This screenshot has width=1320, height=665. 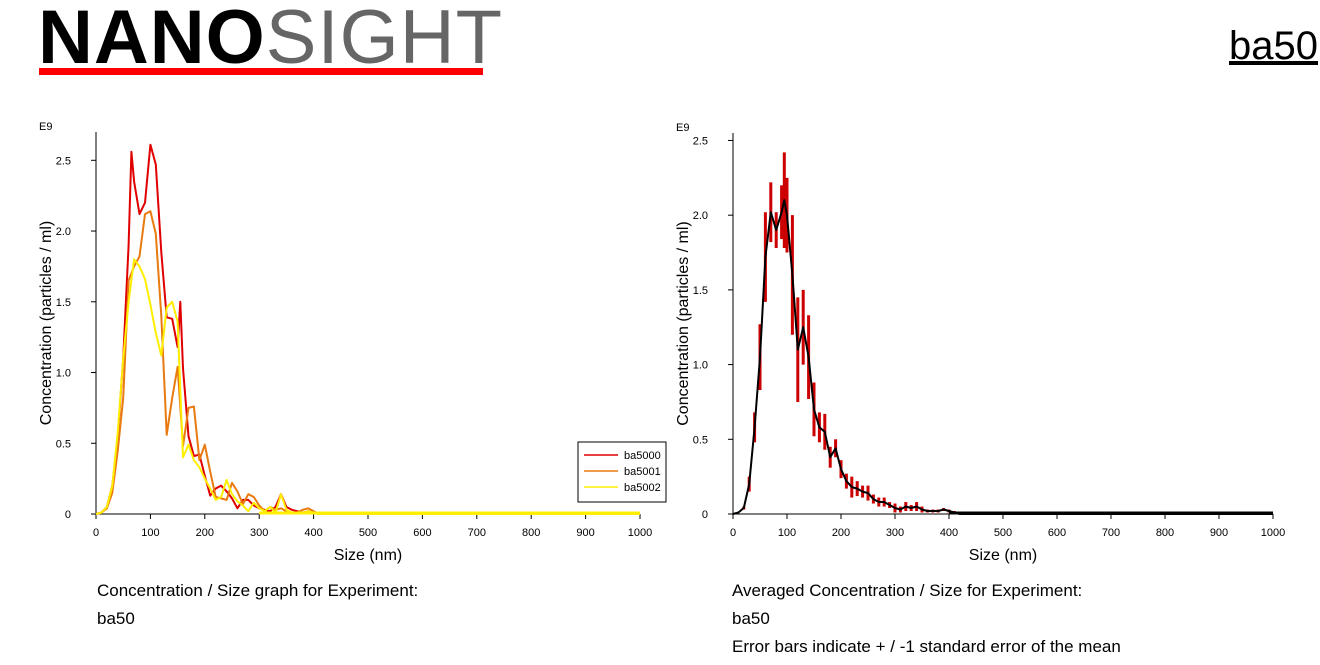 What do you see at coordinates (116, 618) in the screenshot?
I see `left-caption-experiment: ba50` at bounding box center [116, 618].